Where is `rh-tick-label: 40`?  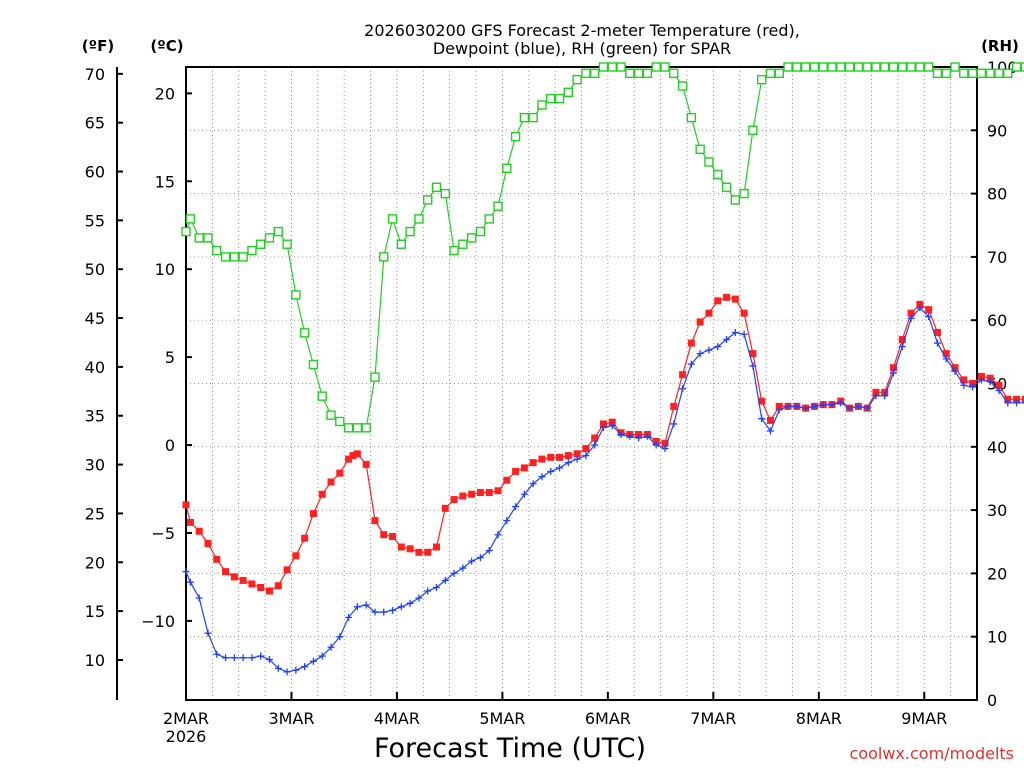
rh-tick-label: 40 is located at coordinates (997, 447).